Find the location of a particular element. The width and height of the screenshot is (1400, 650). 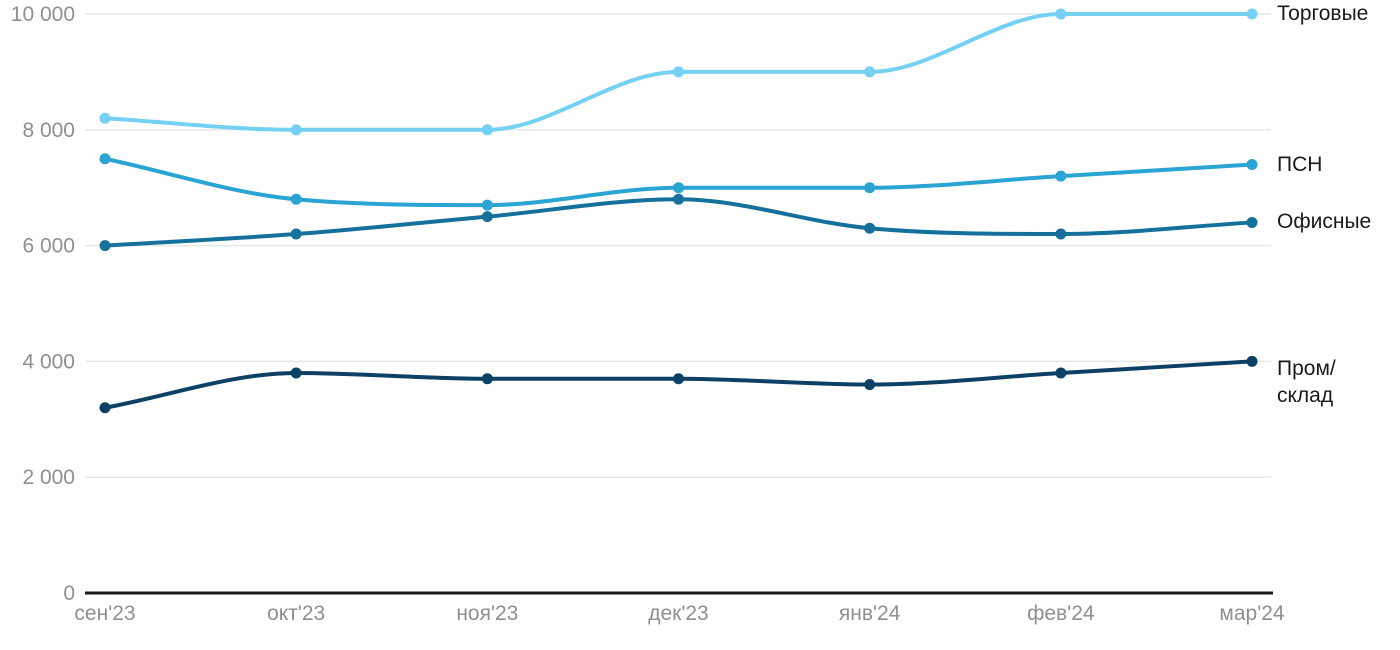

x-tick-label: сен'23 is located at coordinates (104, 613).